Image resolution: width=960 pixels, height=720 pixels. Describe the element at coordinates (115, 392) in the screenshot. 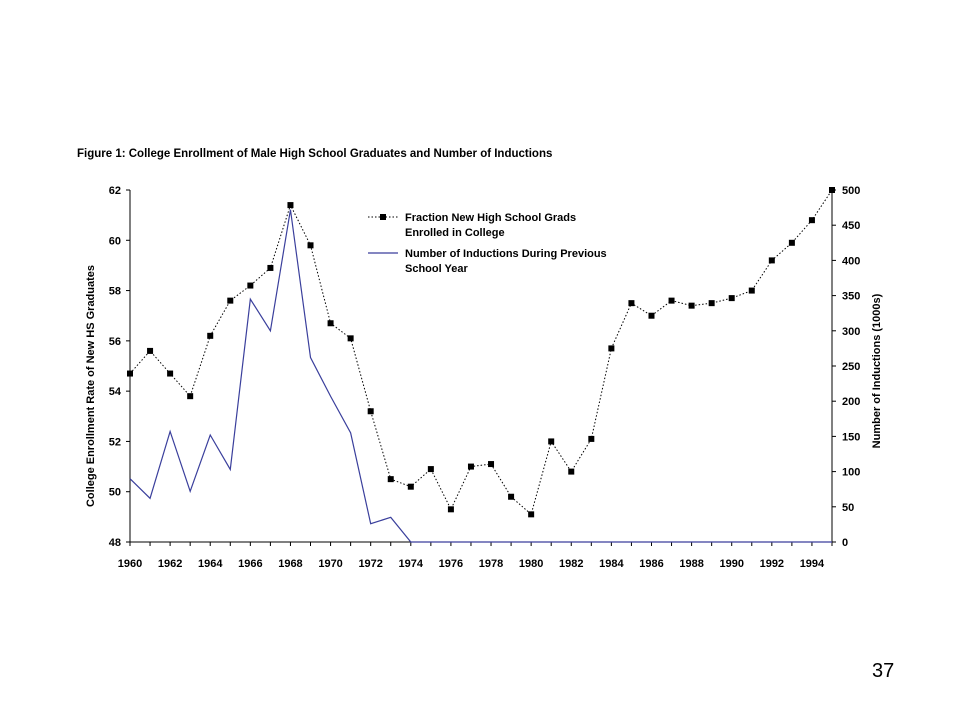

I see `y-tick-label: 54` at that location.